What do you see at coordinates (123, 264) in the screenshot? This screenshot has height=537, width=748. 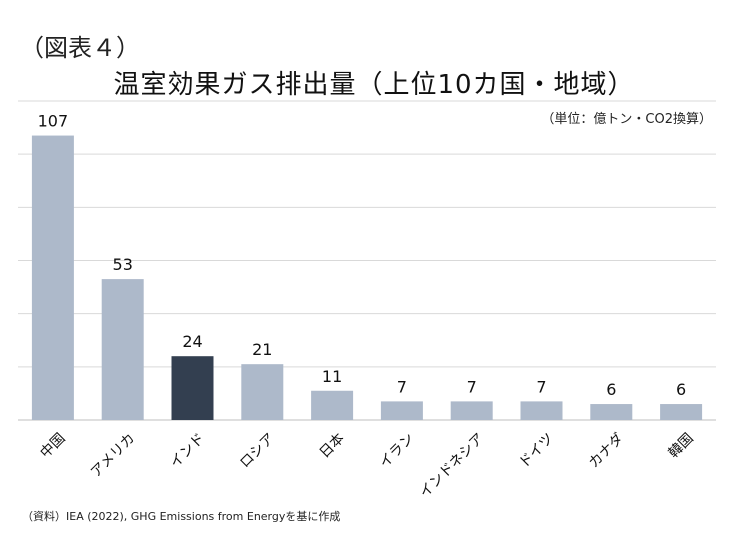 I see `value-label: 53` at bounding box center [123, 264].